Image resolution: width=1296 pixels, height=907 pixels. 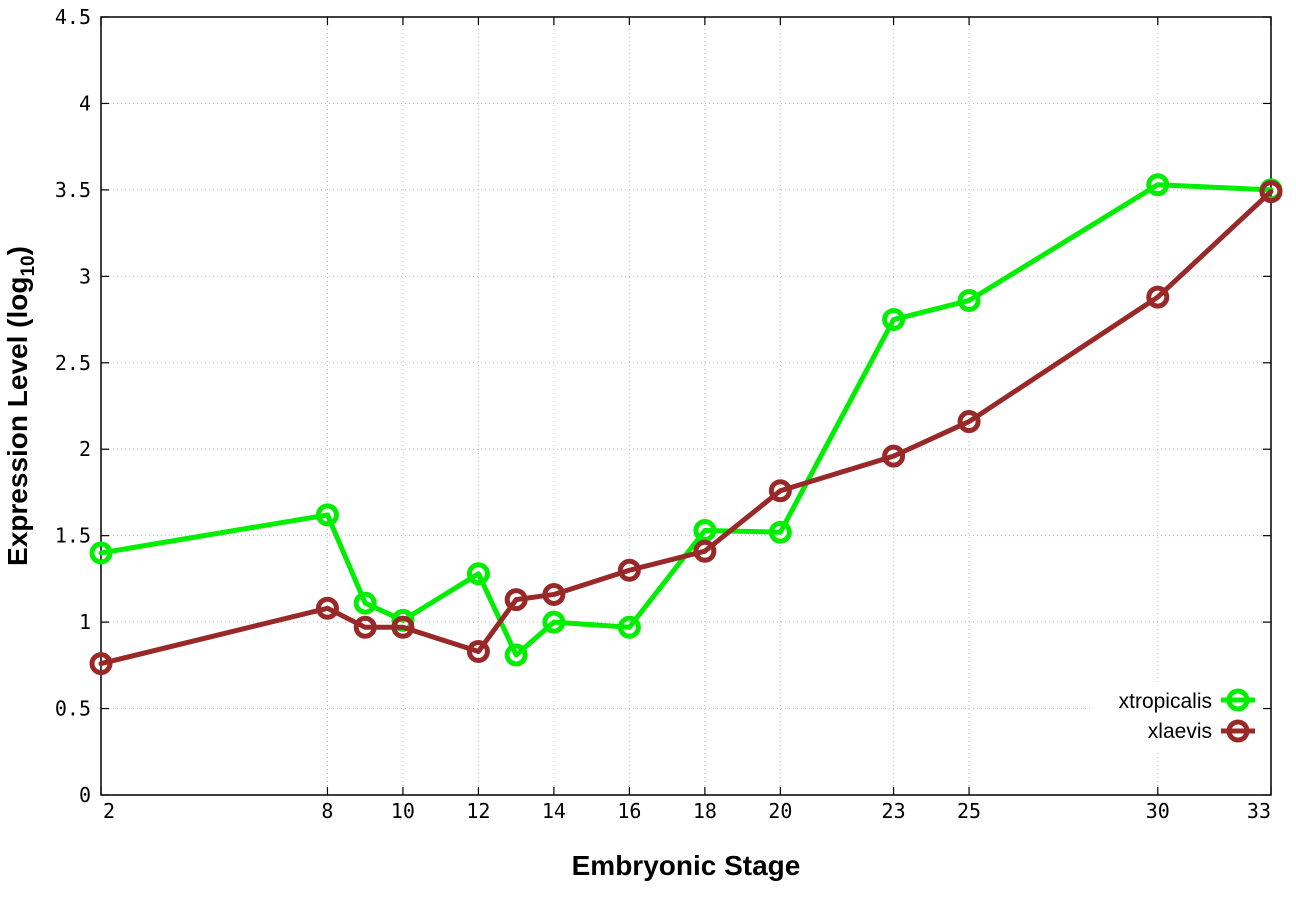 What do you see at coordinates (686, 865) in the screenshot?
I see `x-axis-title: Embryonic Stage` at bounding box center [686, 865].